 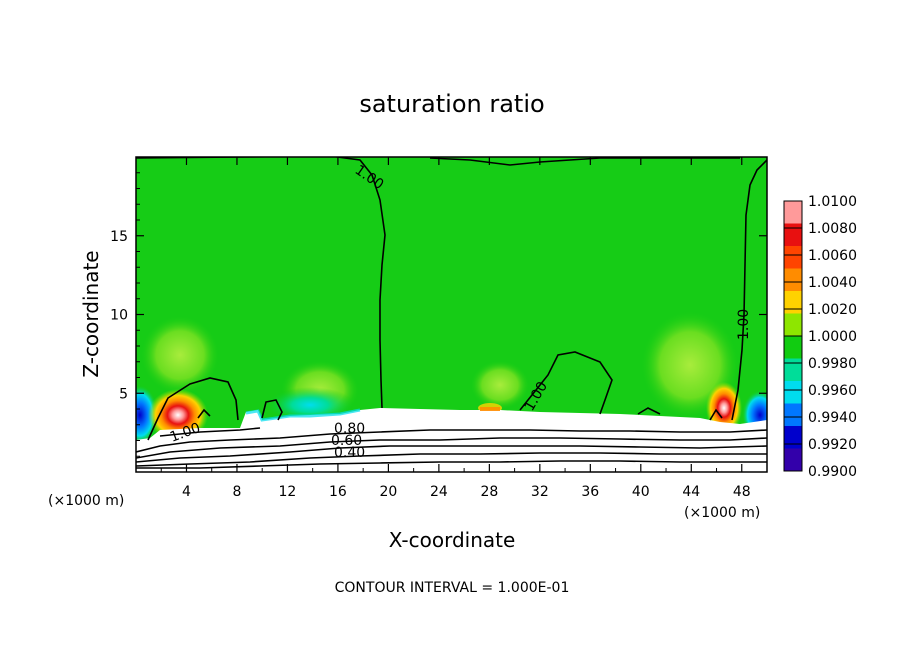 What do you see at coordinates (832, 472) in the screenshot?
I see `colorbar-label: 0.9900` at bounding box center [832, 472].